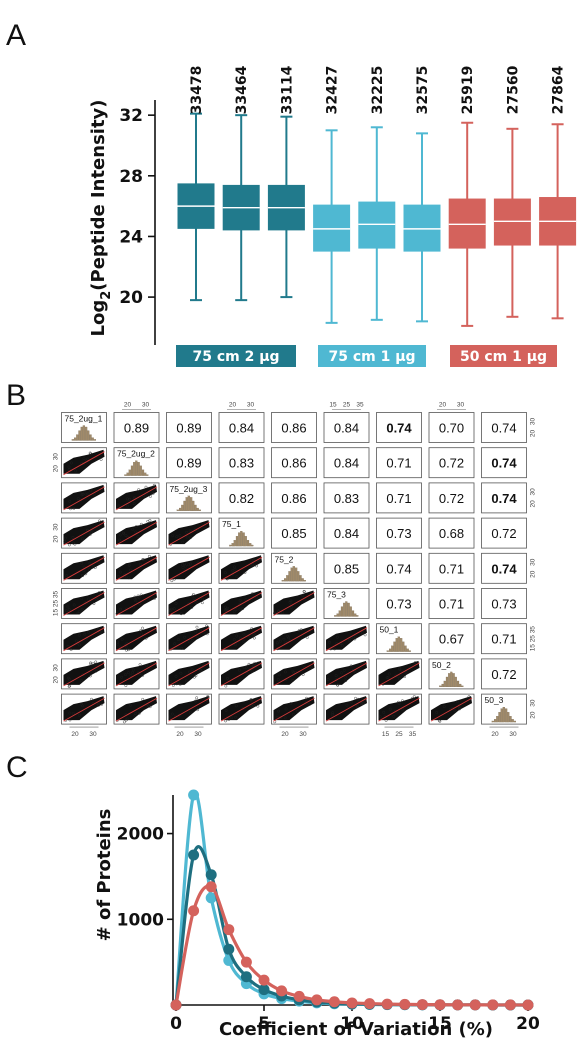  What do you see at coordinates (56, 457) in the screenshot?
I see `left-tick-label: 30` at bounding box center [56, 457].